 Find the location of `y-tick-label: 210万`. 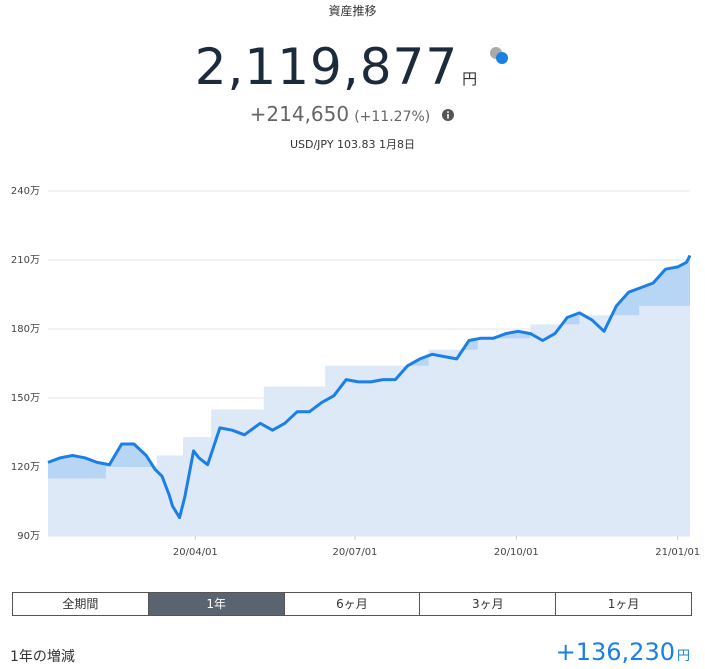

y-tick-label: 210万 is located at coordinates (25, 260).